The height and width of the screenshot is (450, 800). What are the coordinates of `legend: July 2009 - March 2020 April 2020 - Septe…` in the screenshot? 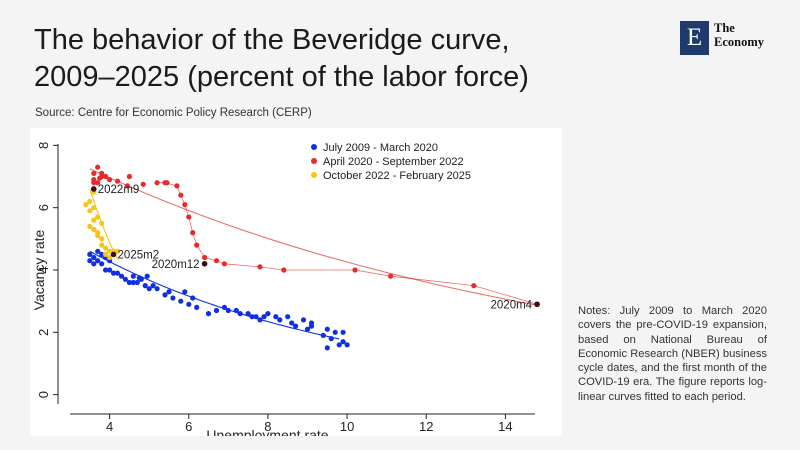 It's located at (391, 162).